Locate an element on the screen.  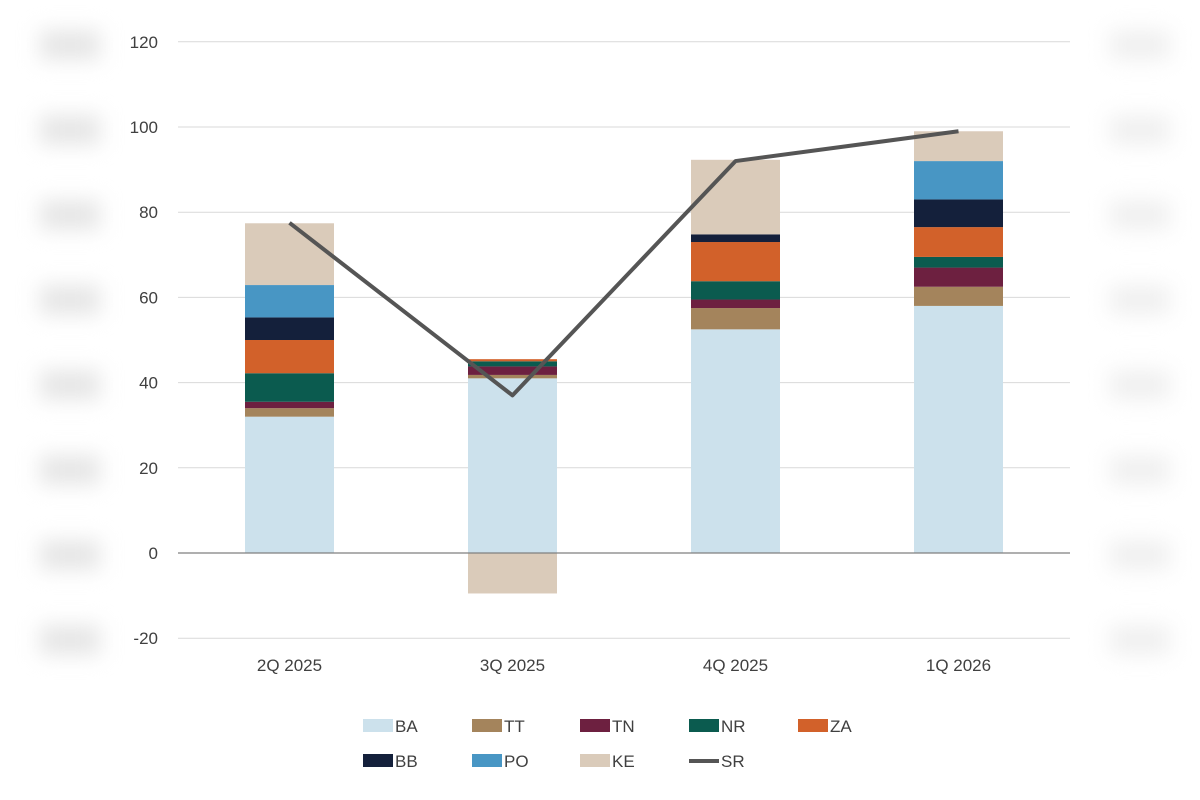
legend-swatch-tt is located at coordinates (487, 725).